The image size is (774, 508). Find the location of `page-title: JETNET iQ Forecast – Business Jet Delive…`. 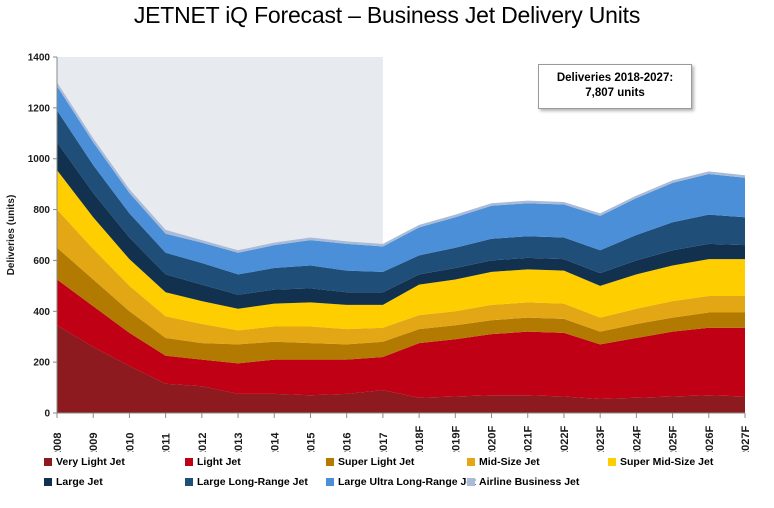

page-title: JETNET iQ Forecast – Business Jet Delive… is located at coordinates (387, 15).